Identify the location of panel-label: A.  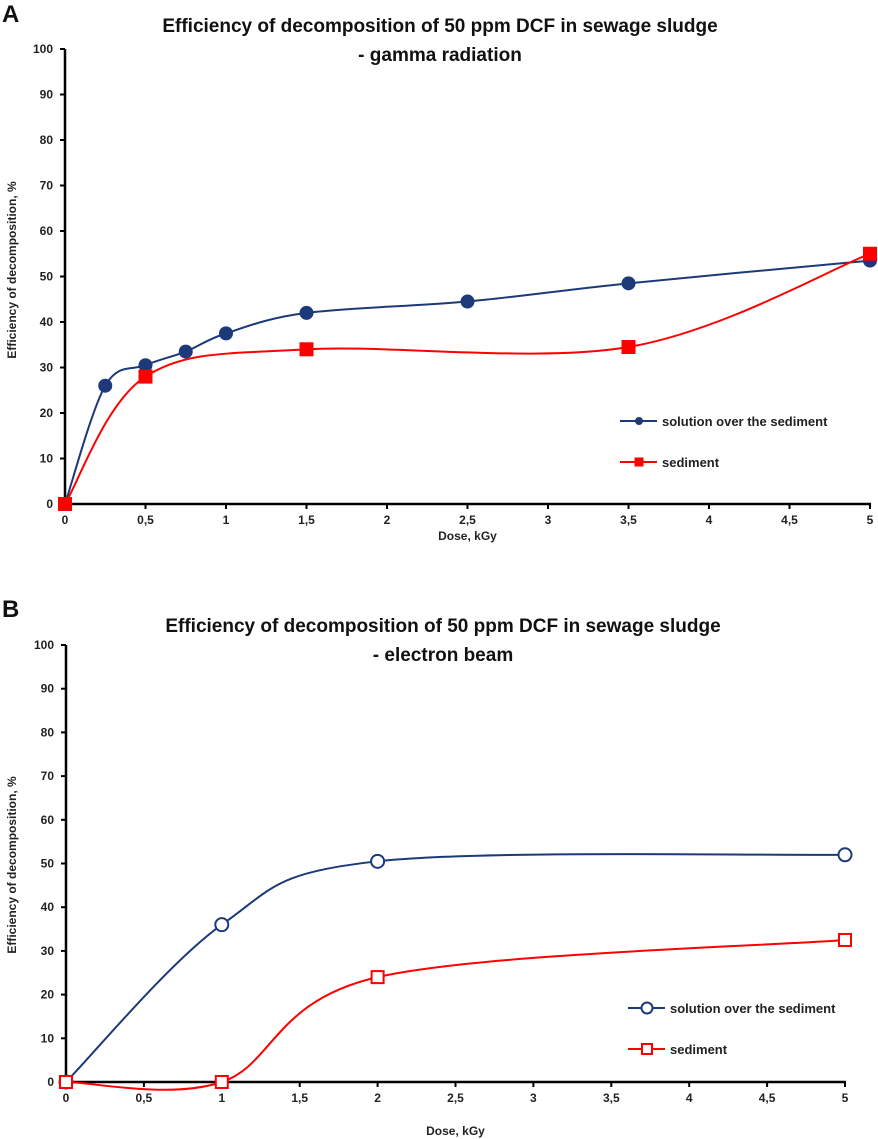
(10, 14).